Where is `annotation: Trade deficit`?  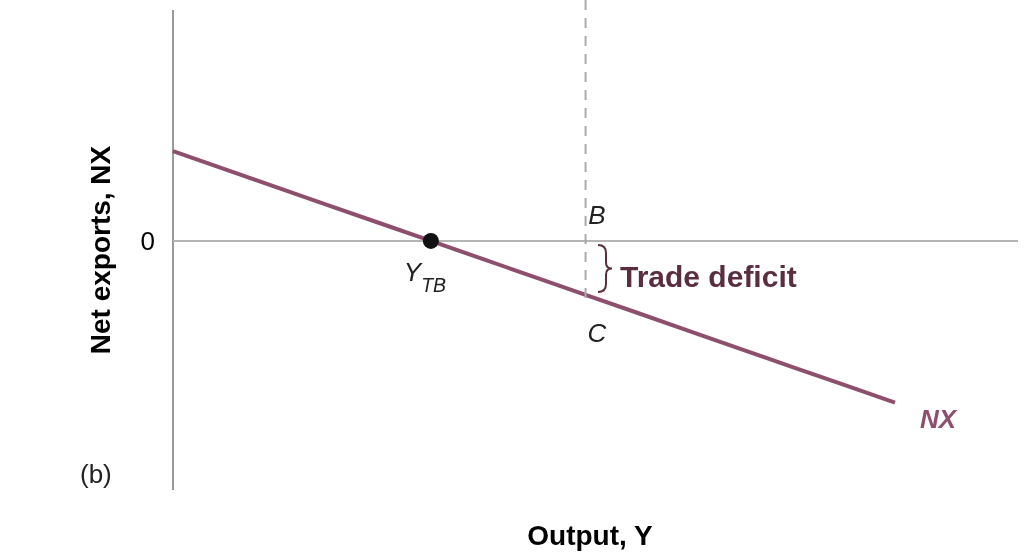 annotation: Trade deficit is located at coordinates (708, 276).